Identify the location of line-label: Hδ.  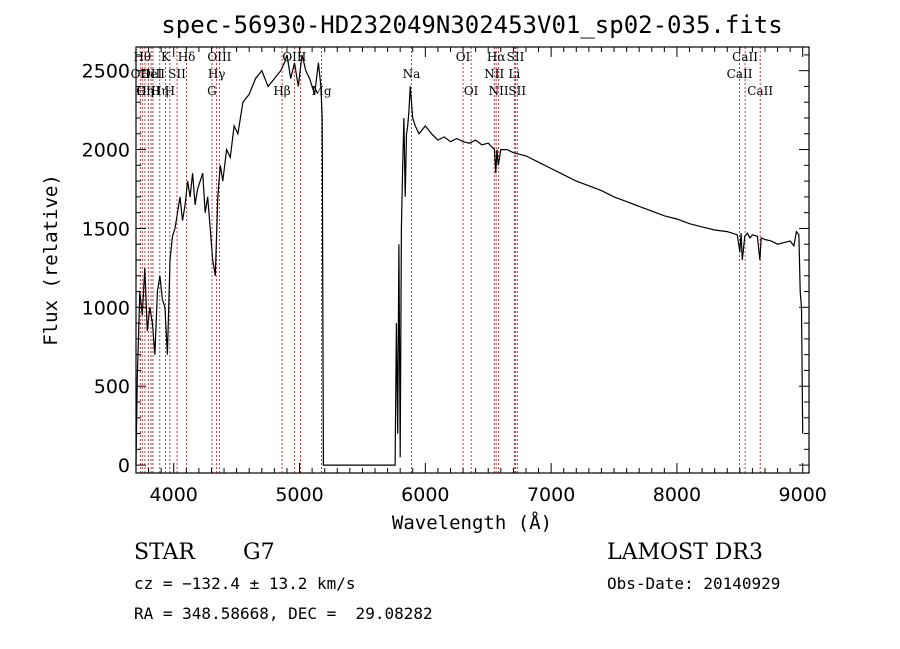
(187, 57).